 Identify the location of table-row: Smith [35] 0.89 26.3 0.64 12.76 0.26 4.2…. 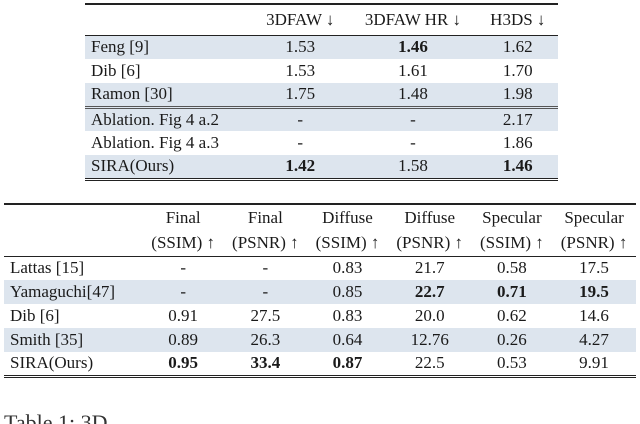
(320, 340).